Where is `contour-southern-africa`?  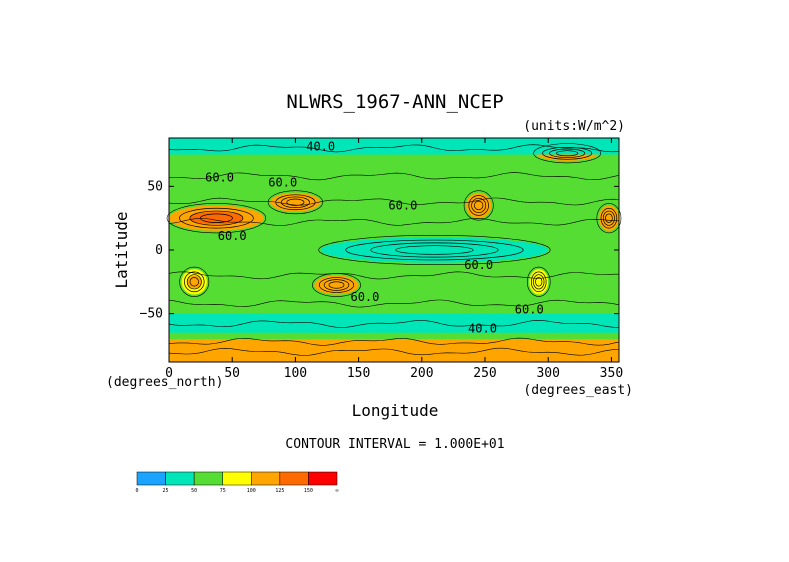
contour-southern-africa is located at coordinates (194, 282).